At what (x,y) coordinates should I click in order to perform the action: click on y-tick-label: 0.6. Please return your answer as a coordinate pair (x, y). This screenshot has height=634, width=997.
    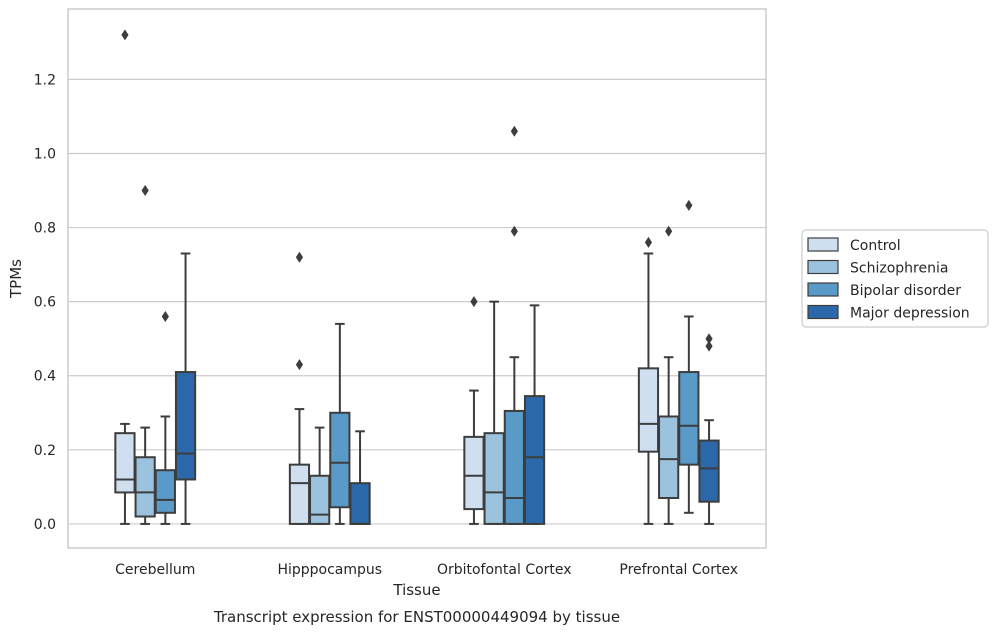
    Looking at the image, I should click on (45, 303).